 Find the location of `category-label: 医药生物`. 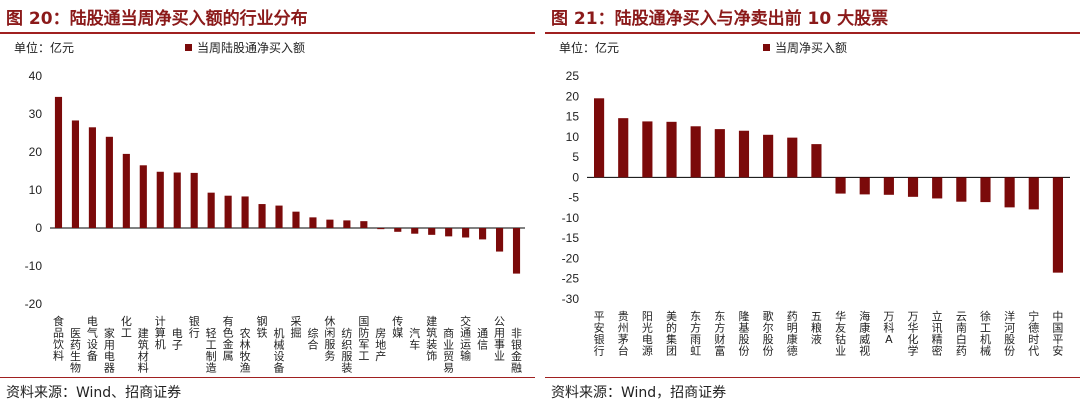

category-label: 医药生物 is located at coordinates (75, 351).